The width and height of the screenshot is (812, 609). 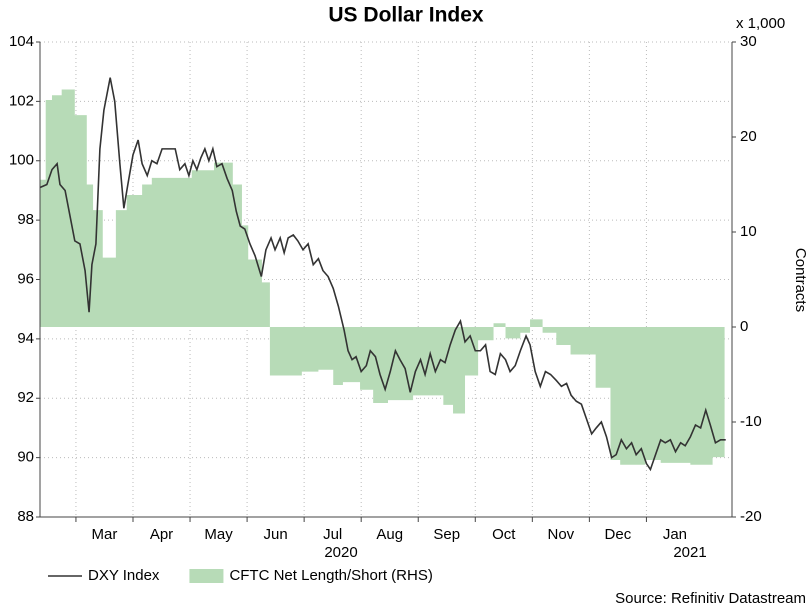 What do you see at coordinates (25, 278) in the screenshot?
I see `y-tick-label: 96` at bounding box center [25, 278].